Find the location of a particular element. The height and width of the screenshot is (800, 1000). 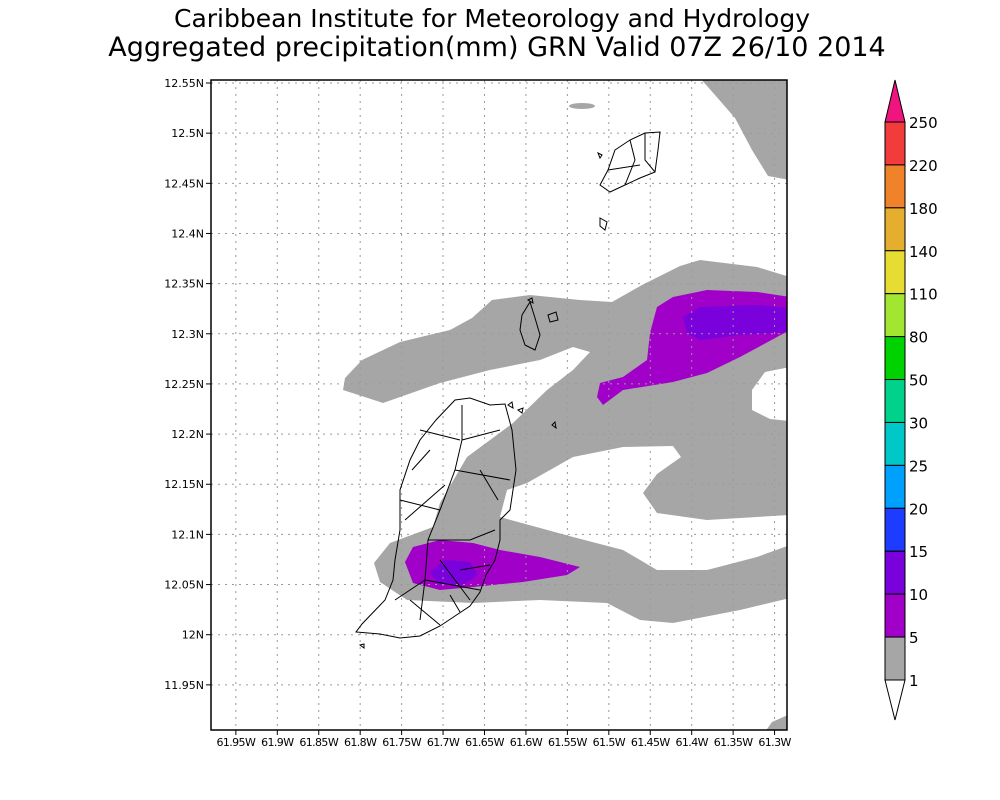

grenada-island is located at coordinates (436, 518).